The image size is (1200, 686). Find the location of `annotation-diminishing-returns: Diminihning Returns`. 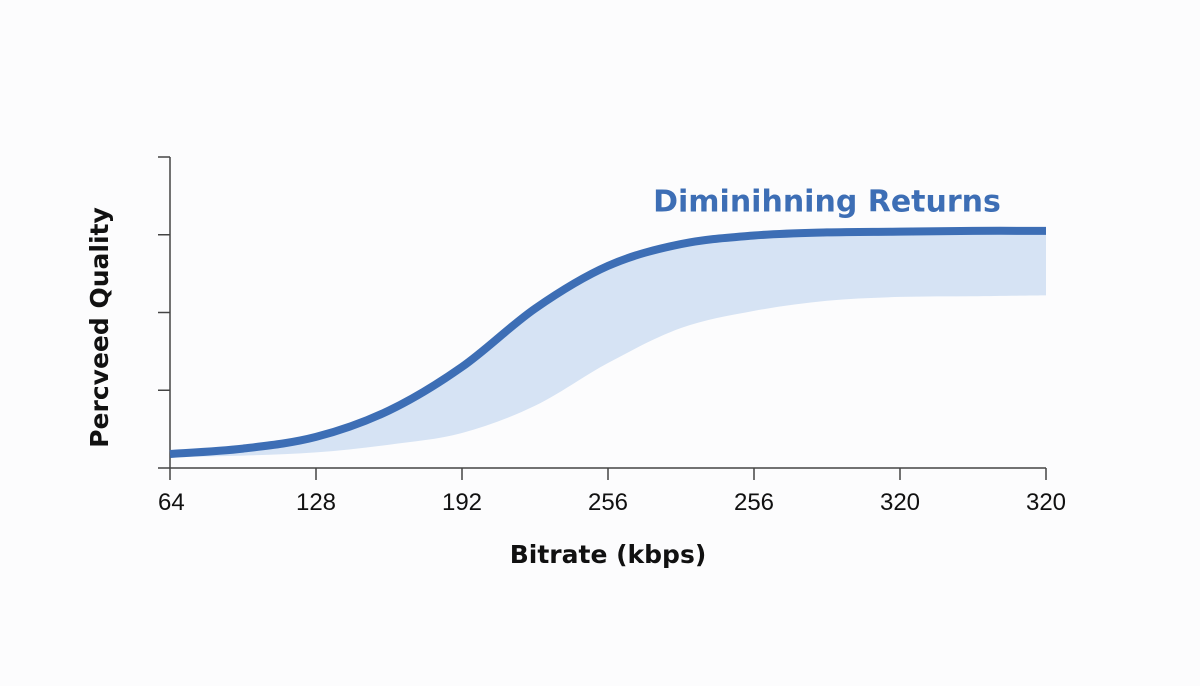

annotation-diminishing-returns: Diminihning Returns is located at coordinates (827, 201).